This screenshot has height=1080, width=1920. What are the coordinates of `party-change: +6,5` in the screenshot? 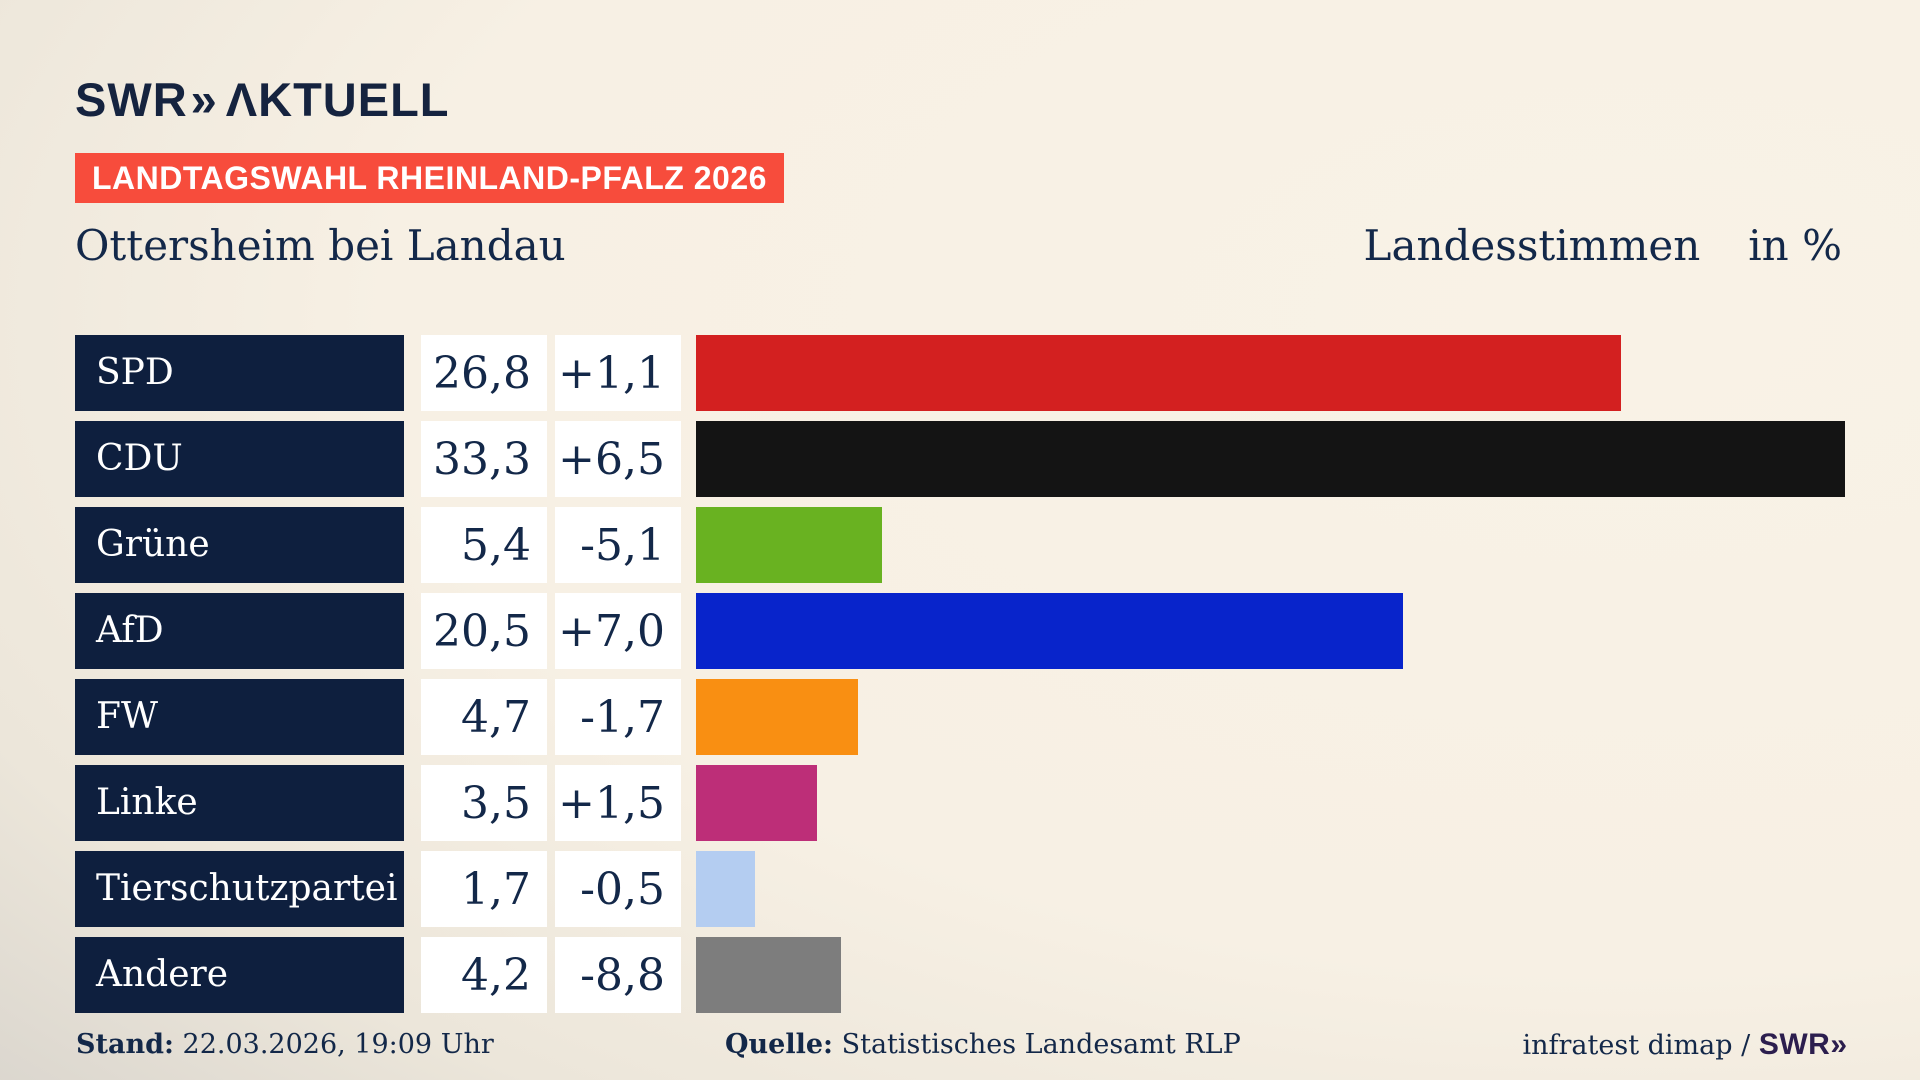 It's located at (618, 459).